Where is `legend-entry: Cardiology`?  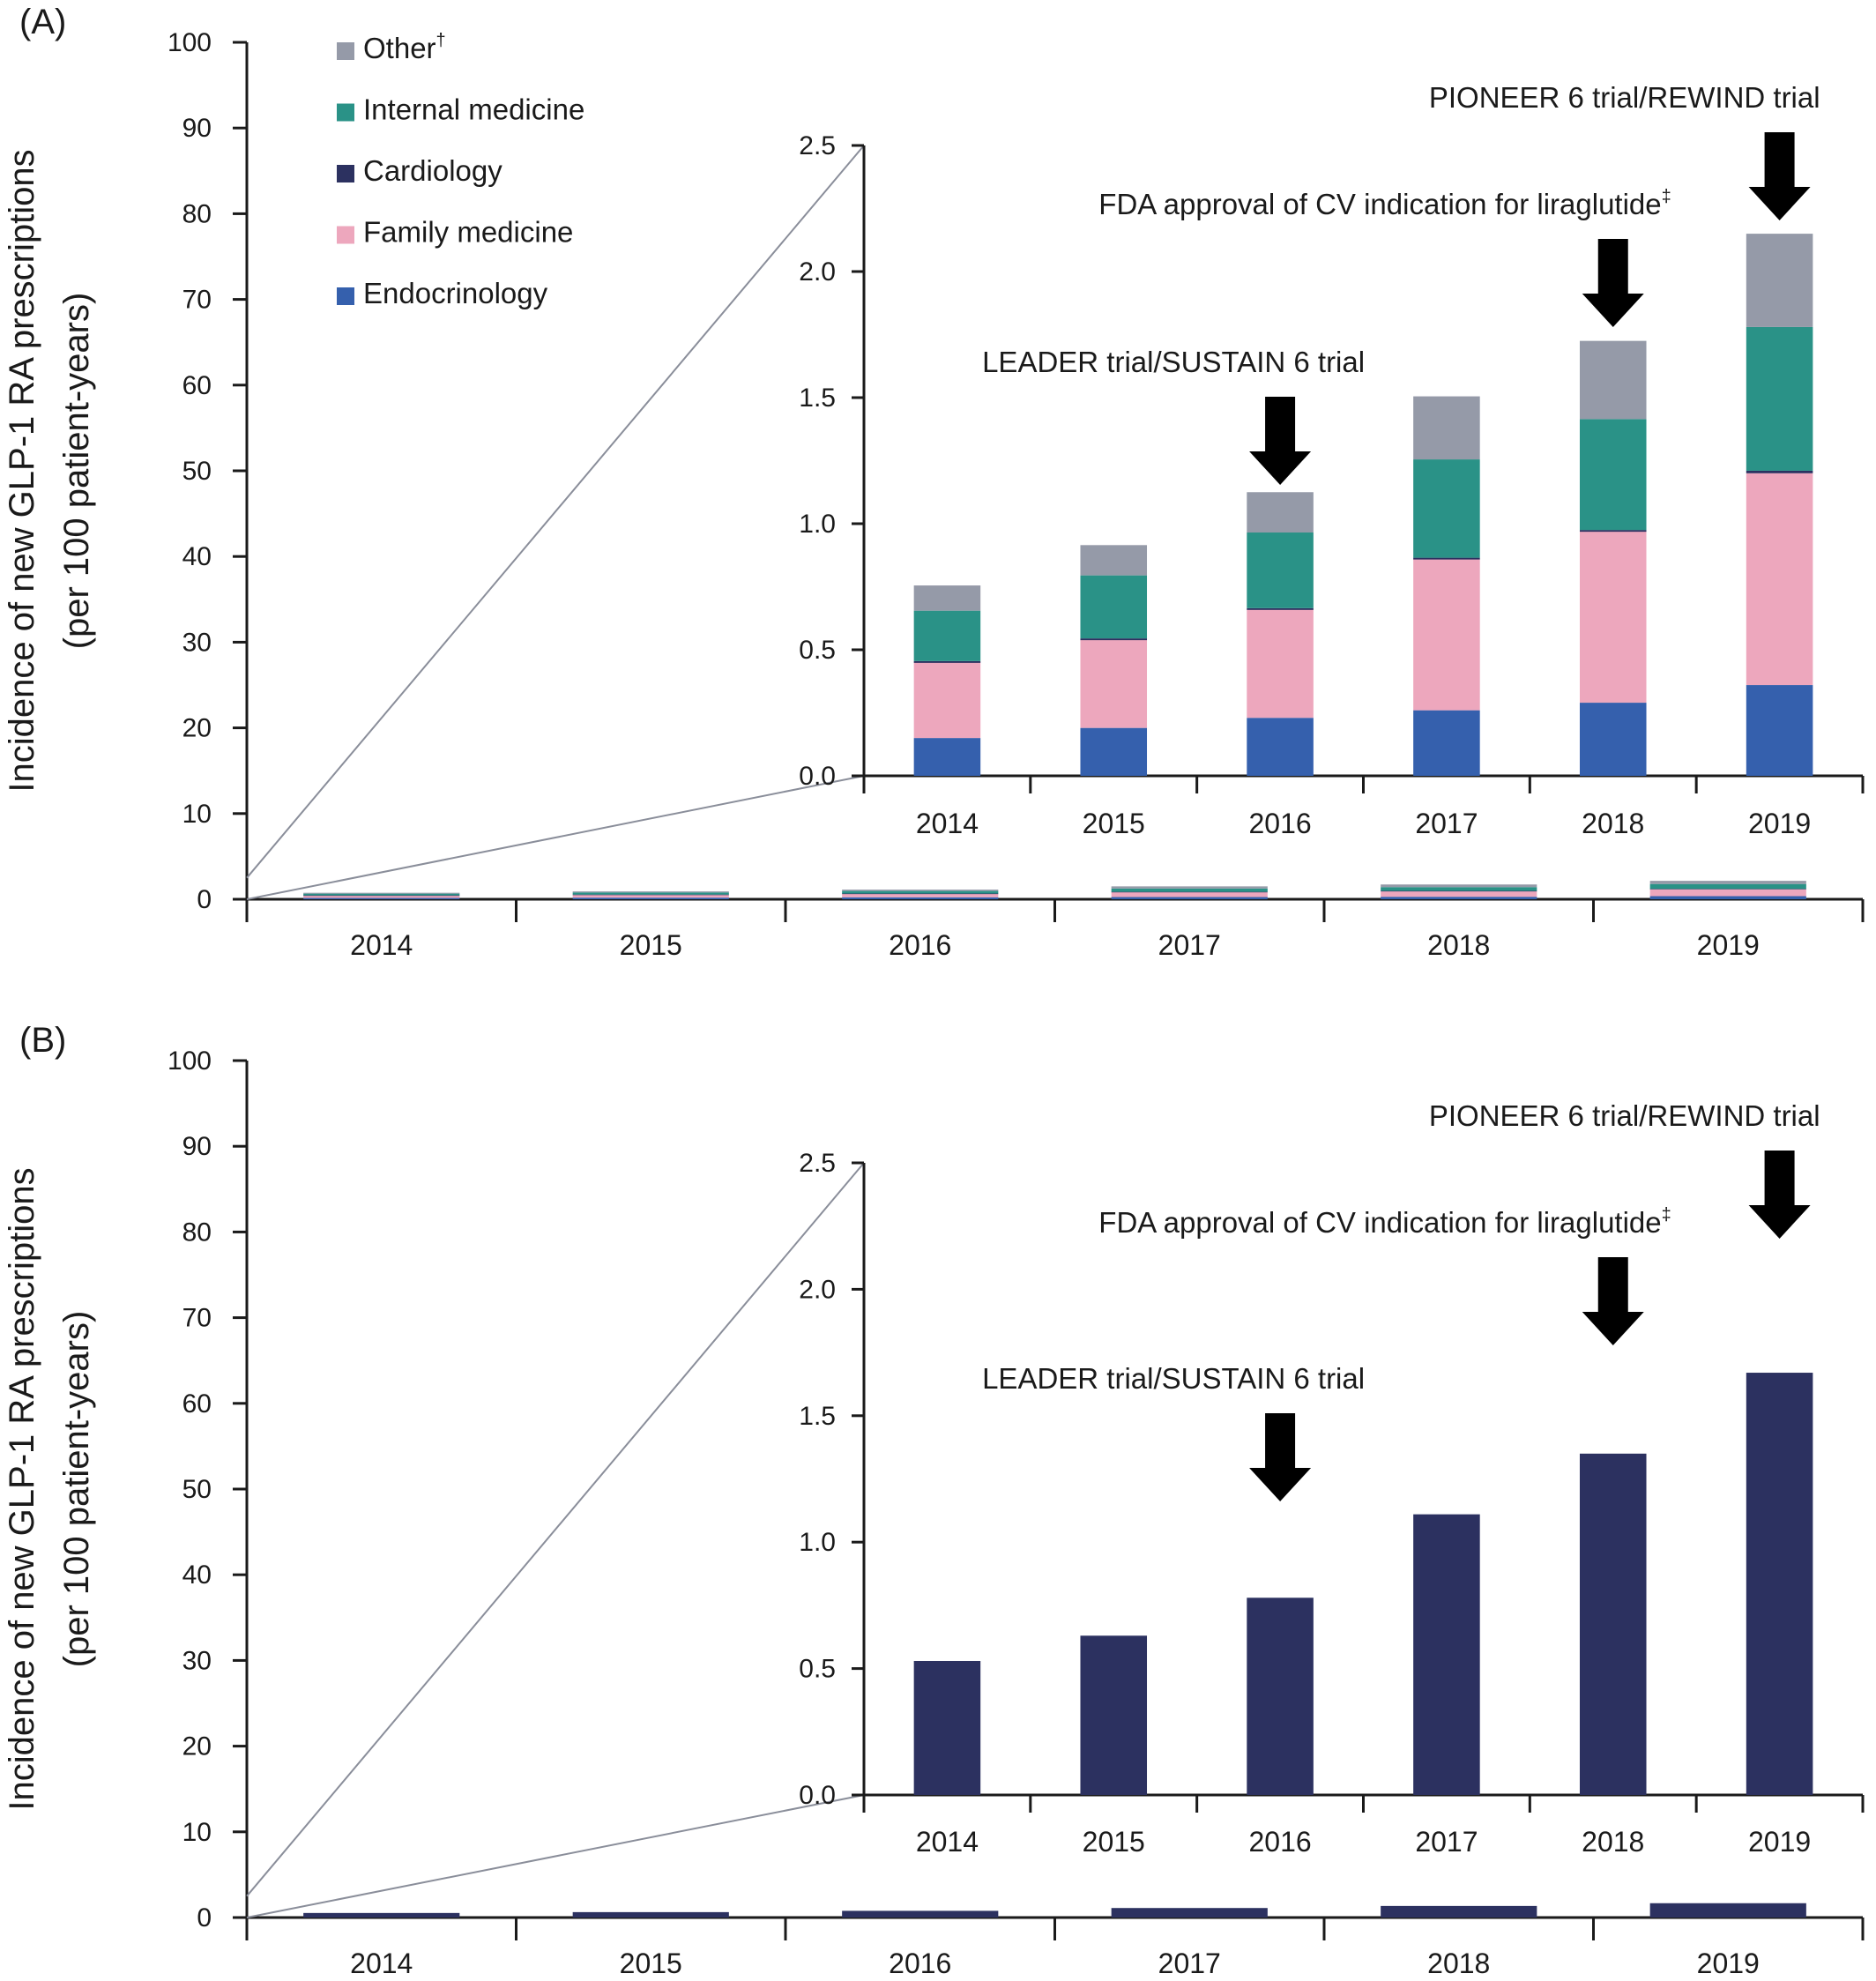 legend-entry: Cardiology is located at coordinates (432, 170).